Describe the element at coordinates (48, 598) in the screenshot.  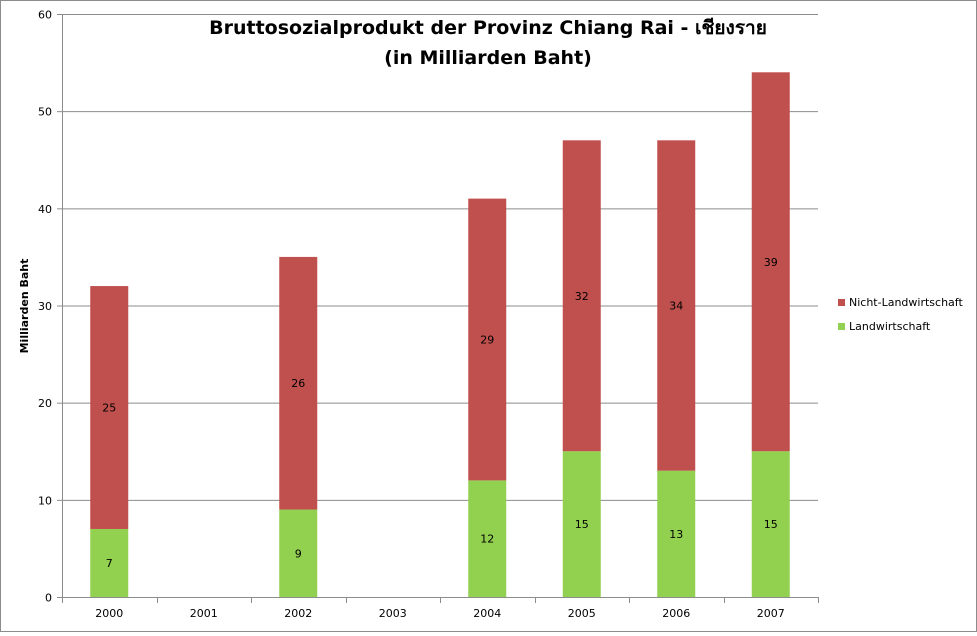
I see `y-tick-label: 0` at that location.